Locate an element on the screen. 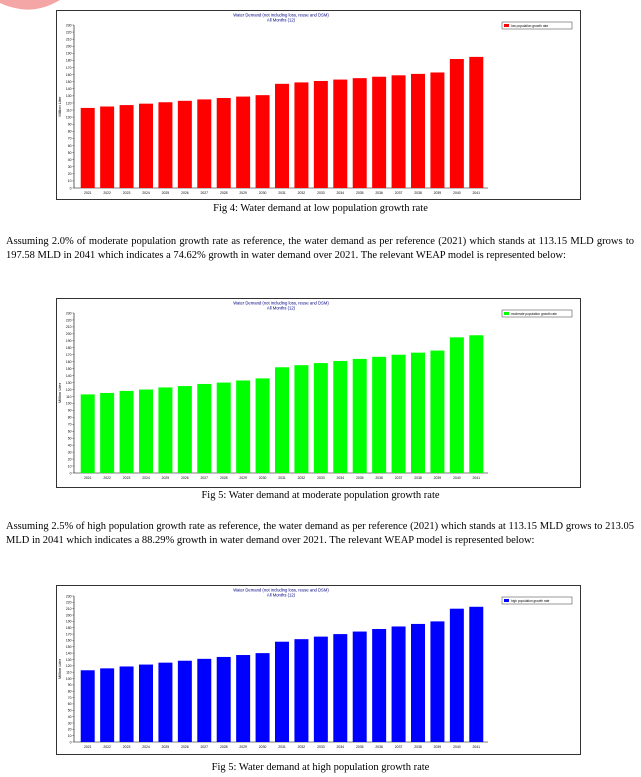 This screenshot has width=641, height=777. bar-2034 is located at coordinates (340, 688).